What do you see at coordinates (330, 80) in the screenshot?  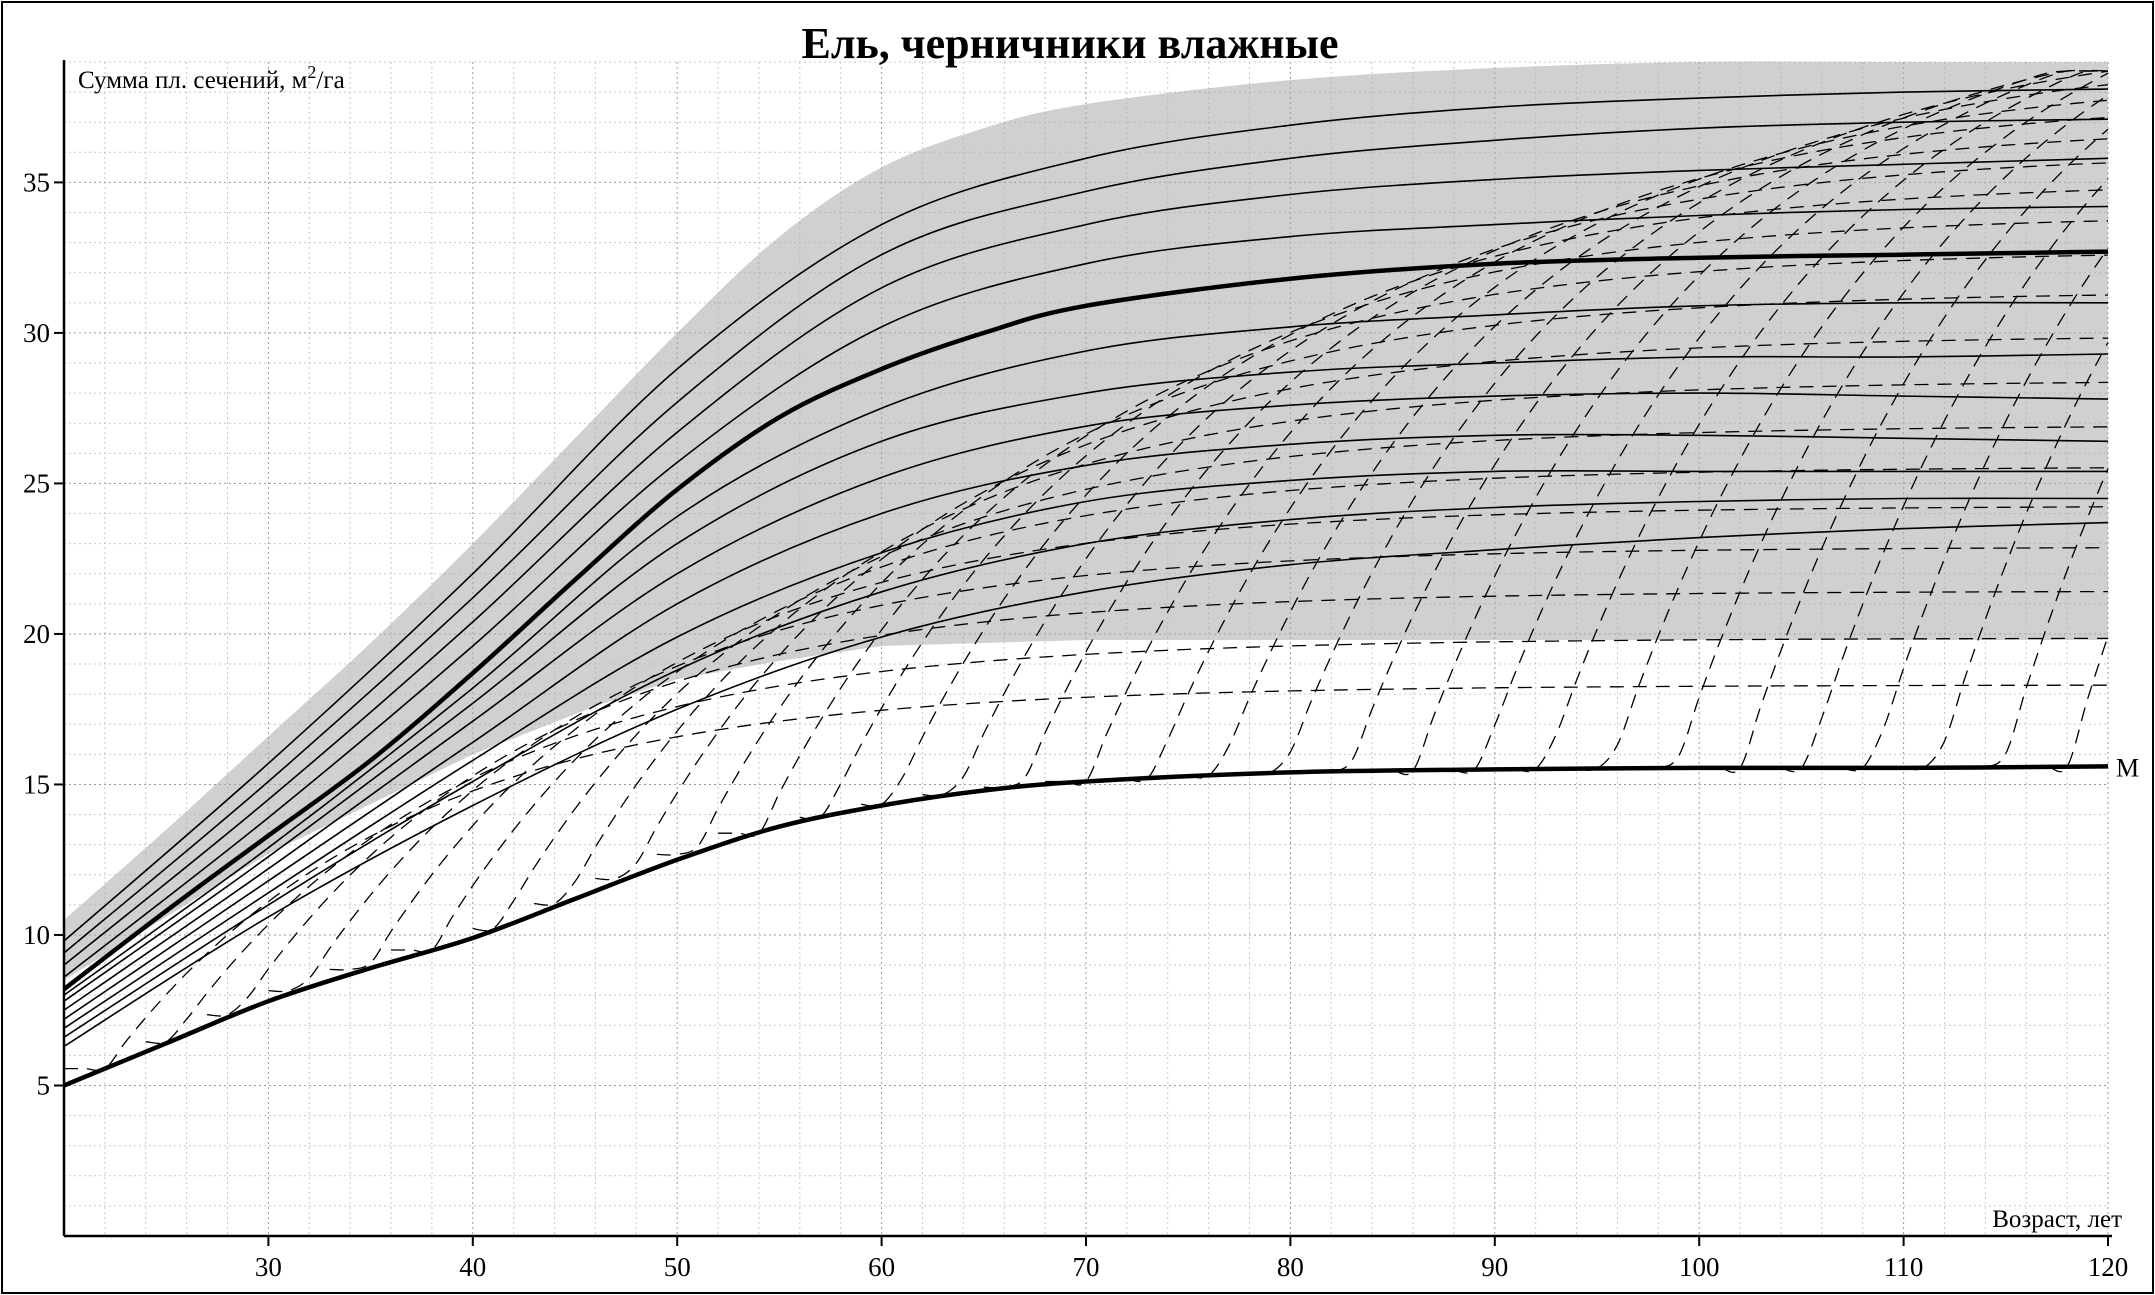 I see `y-axis-title-tail: /га` at bounding box center [330, 80].